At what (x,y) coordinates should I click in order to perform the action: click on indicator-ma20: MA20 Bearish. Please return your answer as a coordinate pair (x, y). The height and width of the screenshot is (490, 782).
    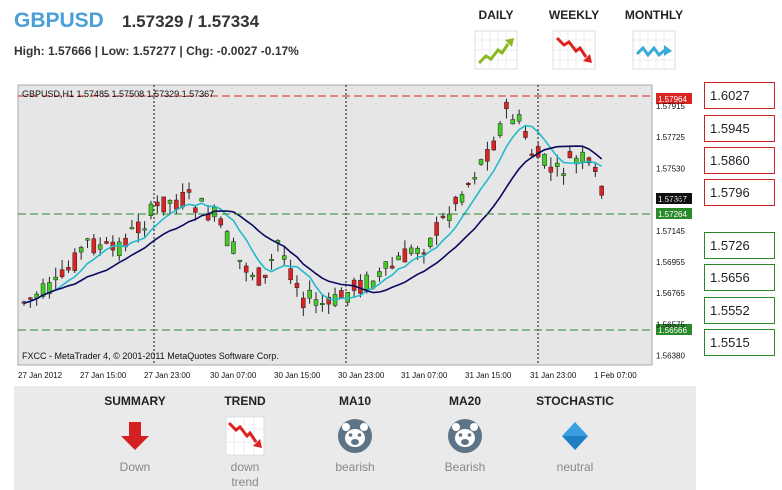
    Looking at the image, I should click on (465, 434).